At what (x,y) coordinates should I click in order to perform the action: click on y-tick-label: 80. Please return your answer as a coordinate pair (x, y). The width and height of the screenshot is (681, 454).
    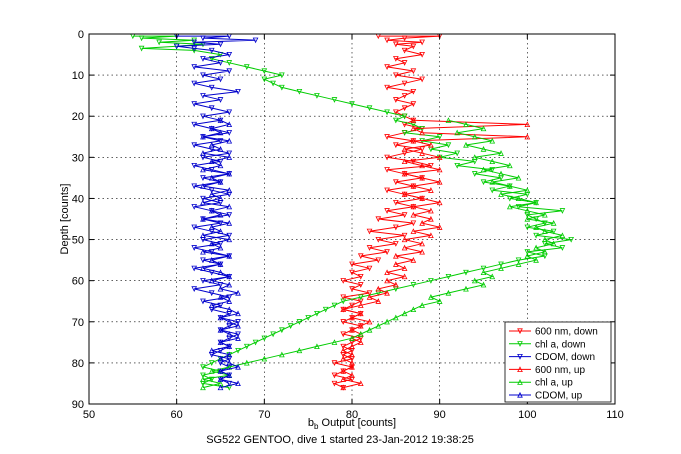
    Looking at the image, I should click on (78, 364).